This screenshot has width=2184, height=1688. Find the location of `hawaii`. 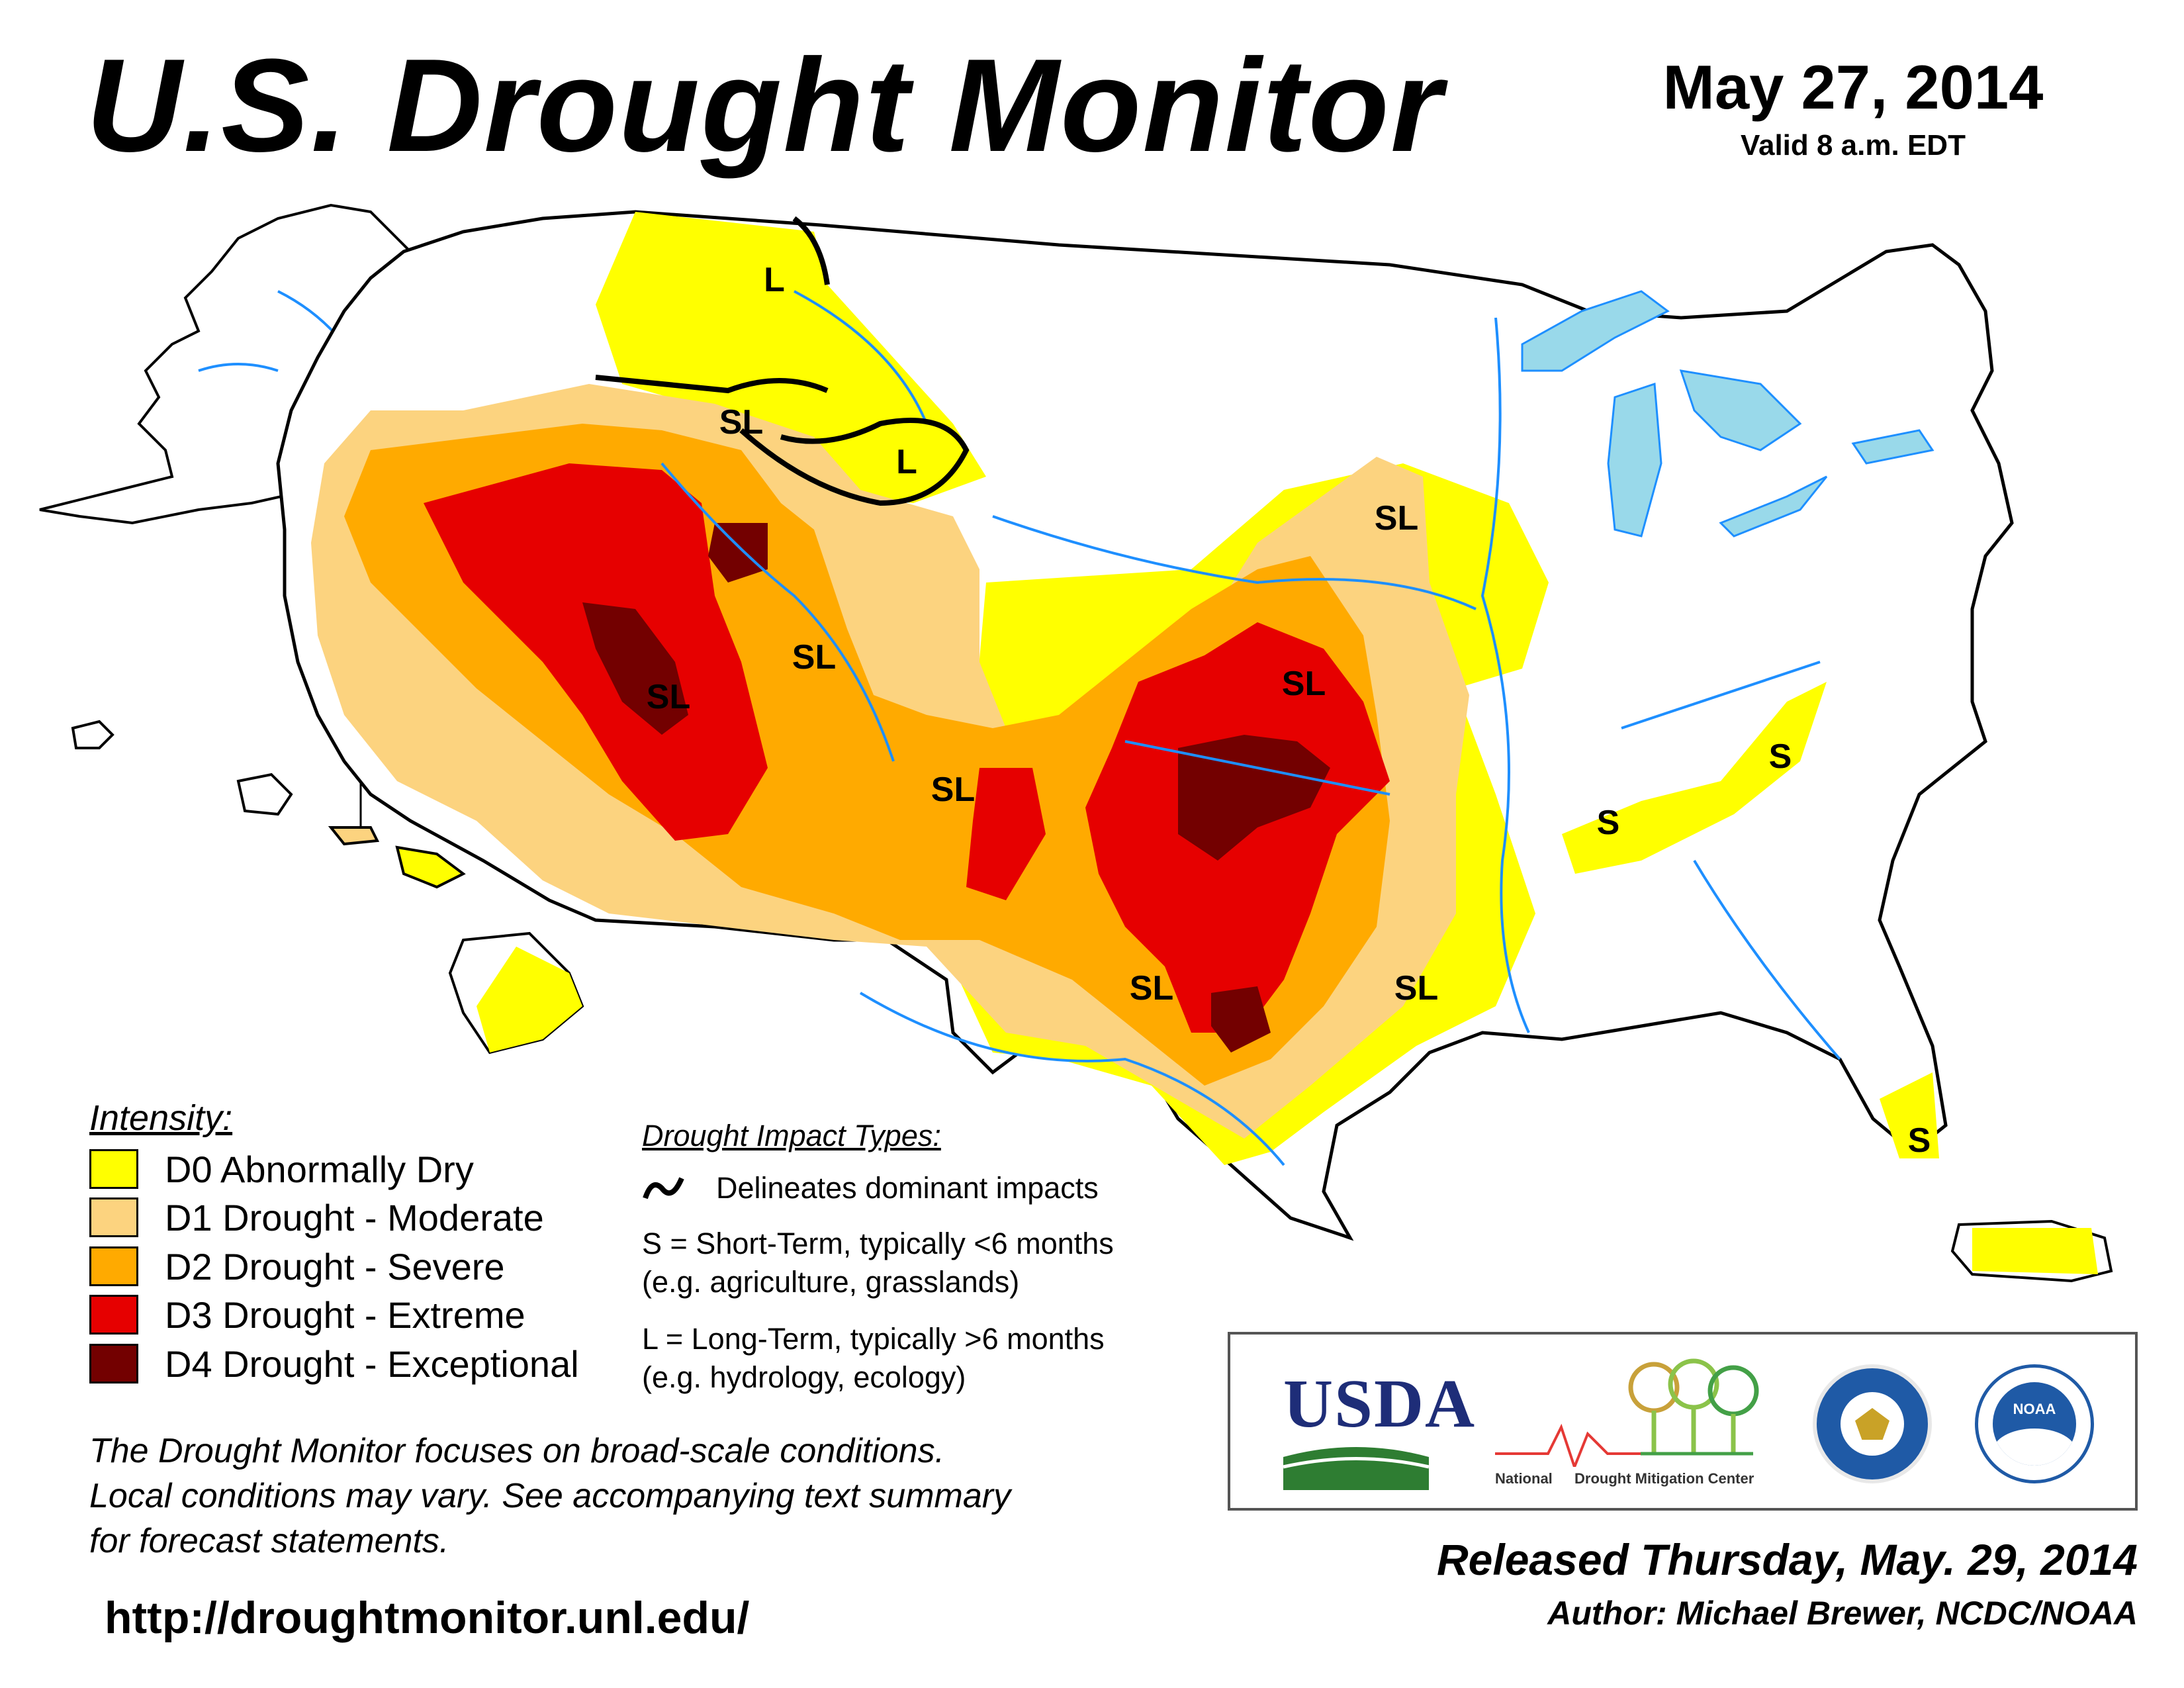

hawaii is located at coordinates (327, 878).